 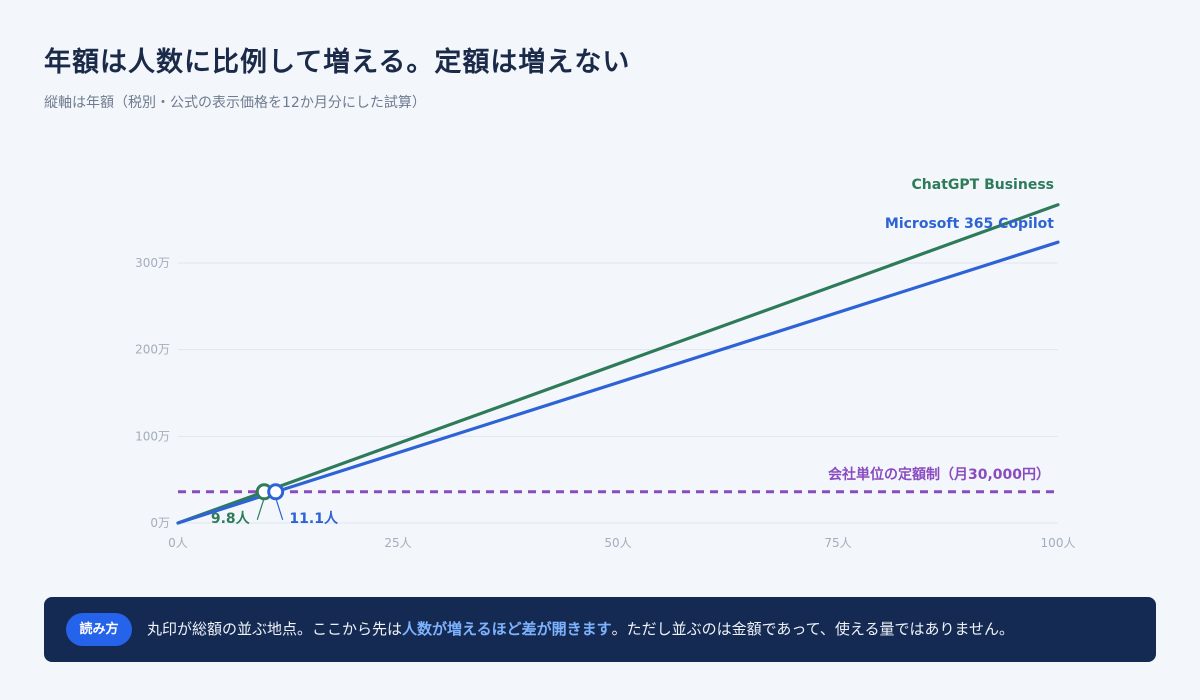 What do you see at coordinates (813, 629) in the screenshot?
I see `note-text-after: 。ただし並ぶのは金額であって、使える量ではありません。` at bounding box center [813, 629].